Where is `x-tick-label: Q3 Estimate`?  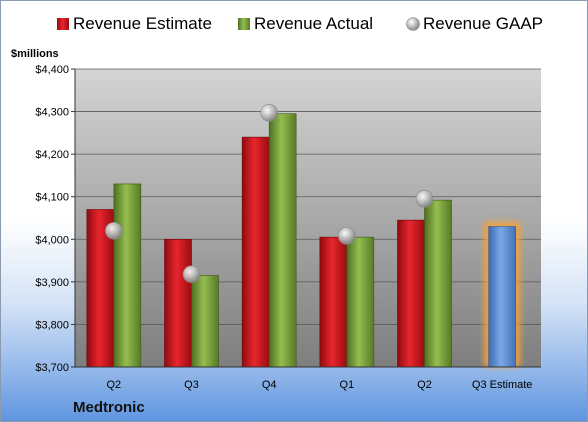 x-tick-label: Q3 Estimate is located at coordinates (502, 385).